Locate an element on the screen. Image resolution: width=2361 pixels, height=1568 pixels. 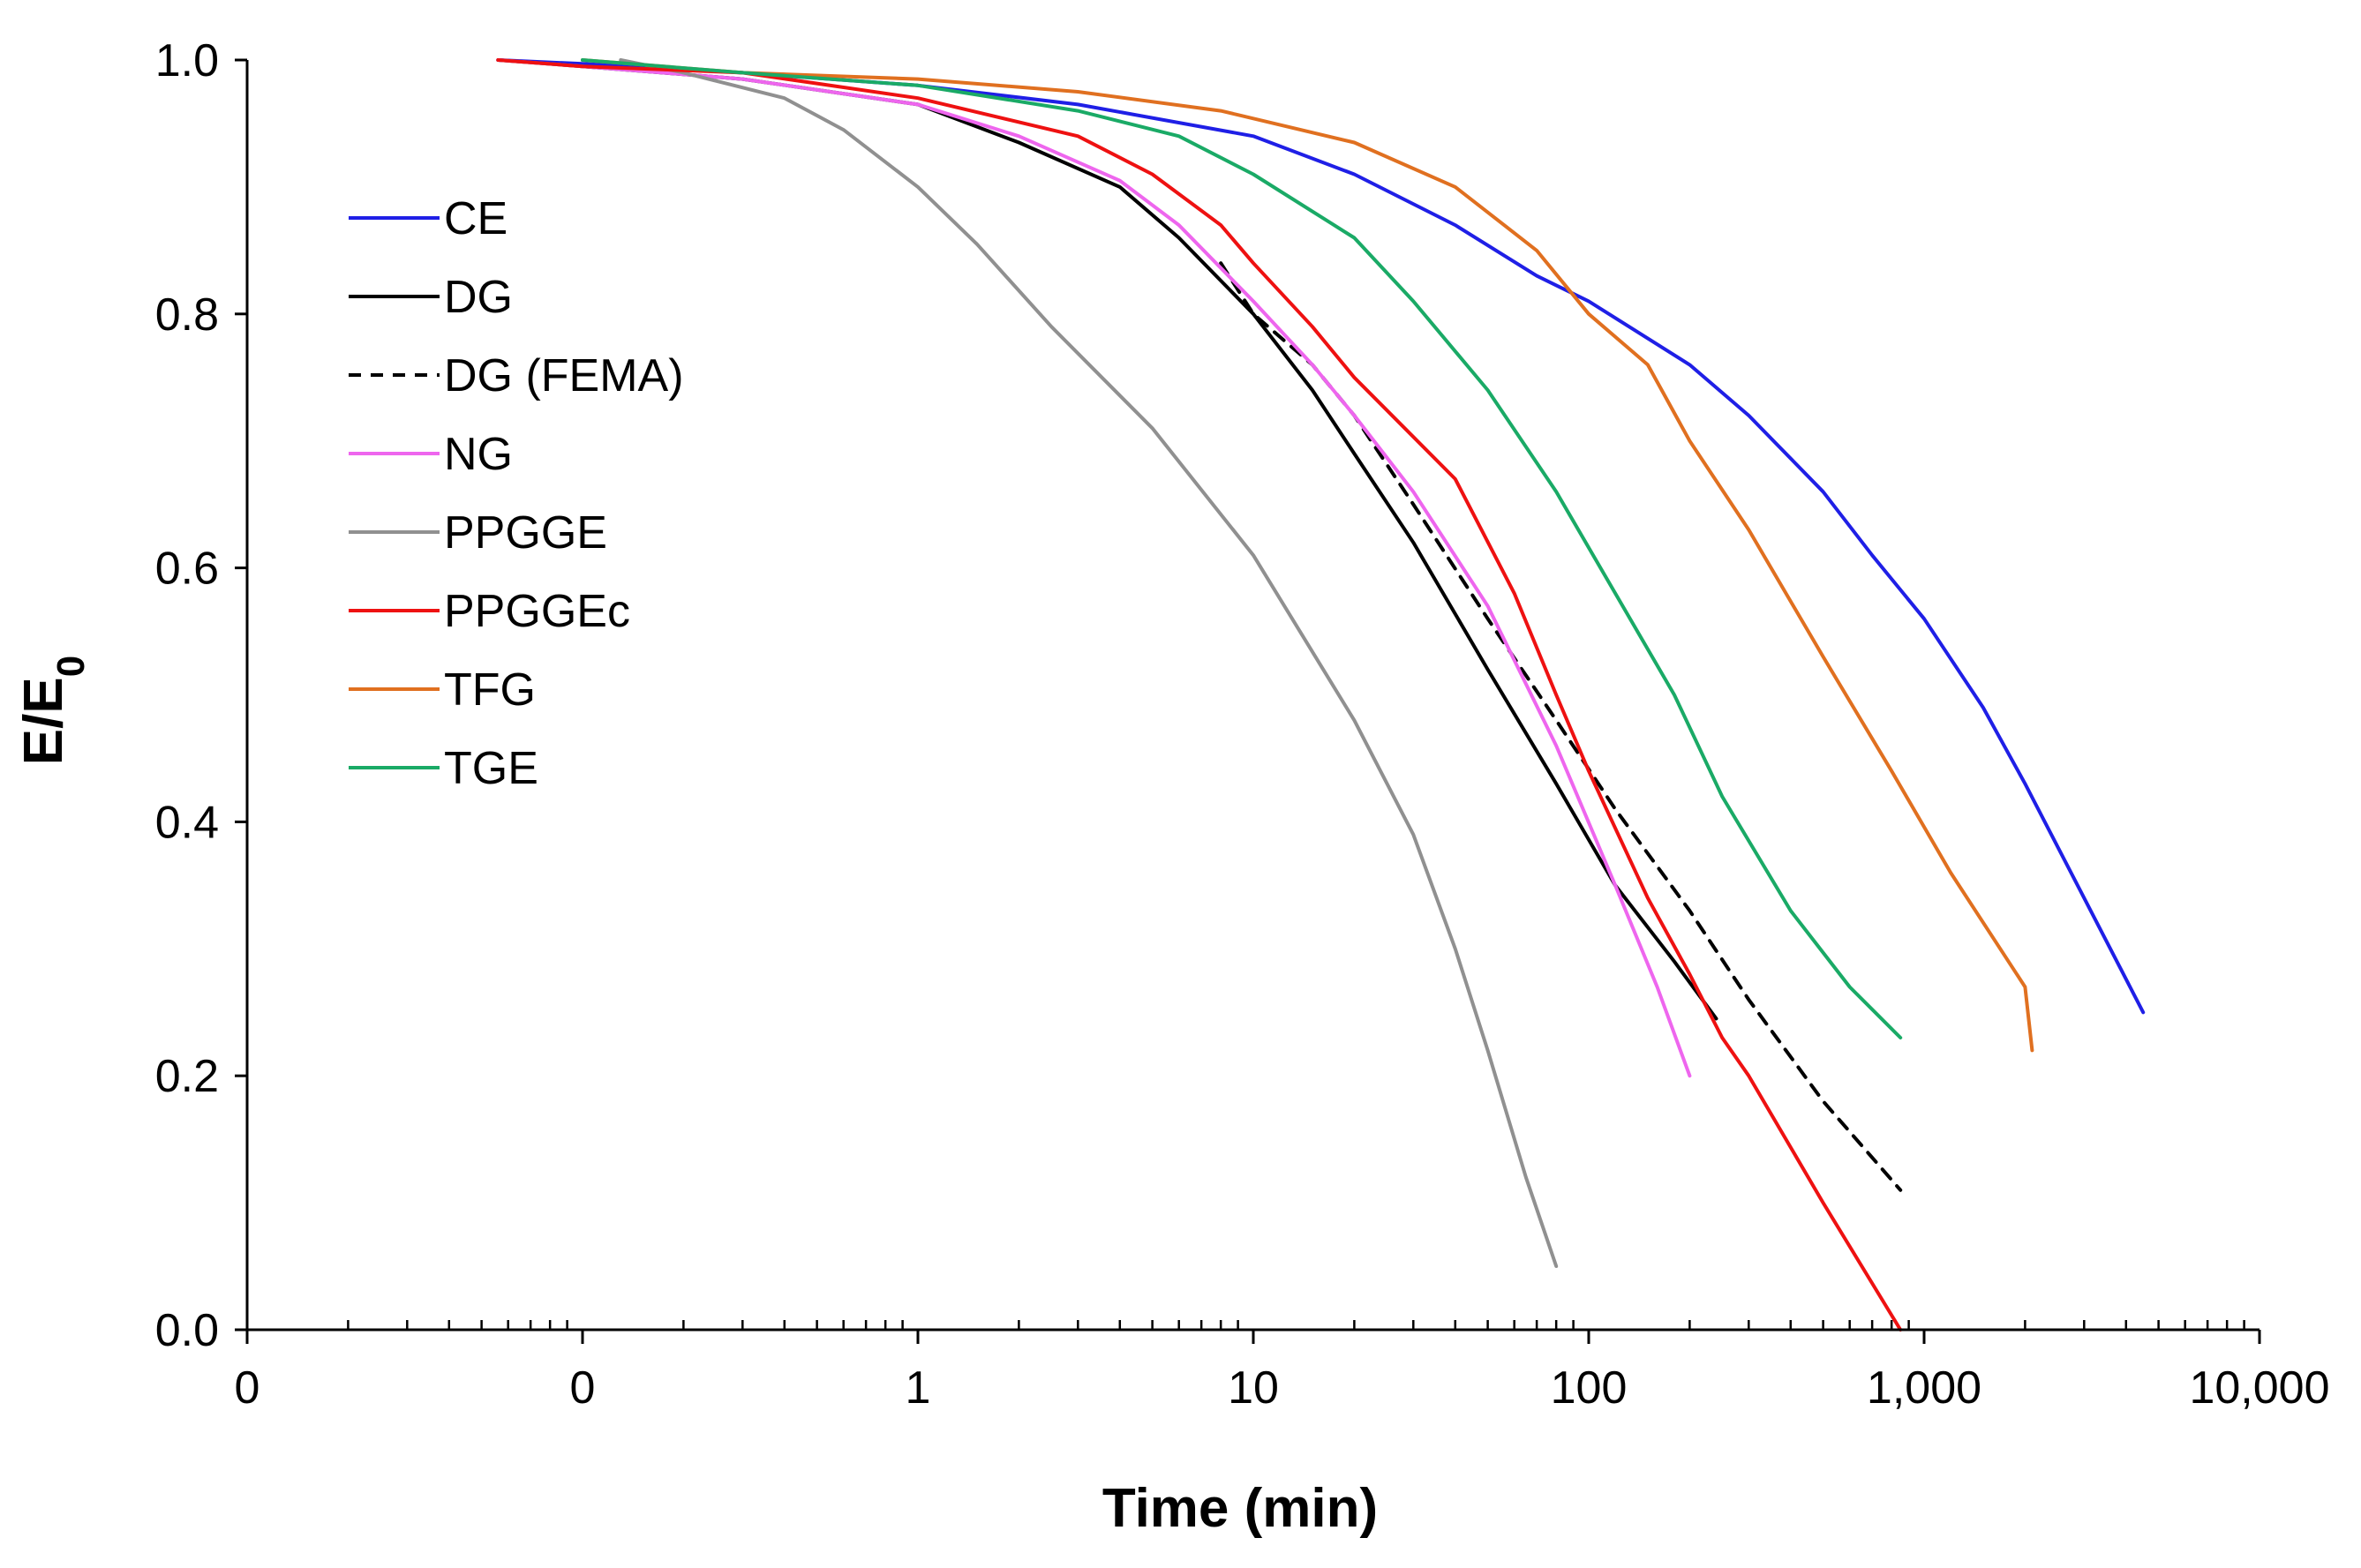
legend-label: PPGGEc is located at coordinates (537, 611).